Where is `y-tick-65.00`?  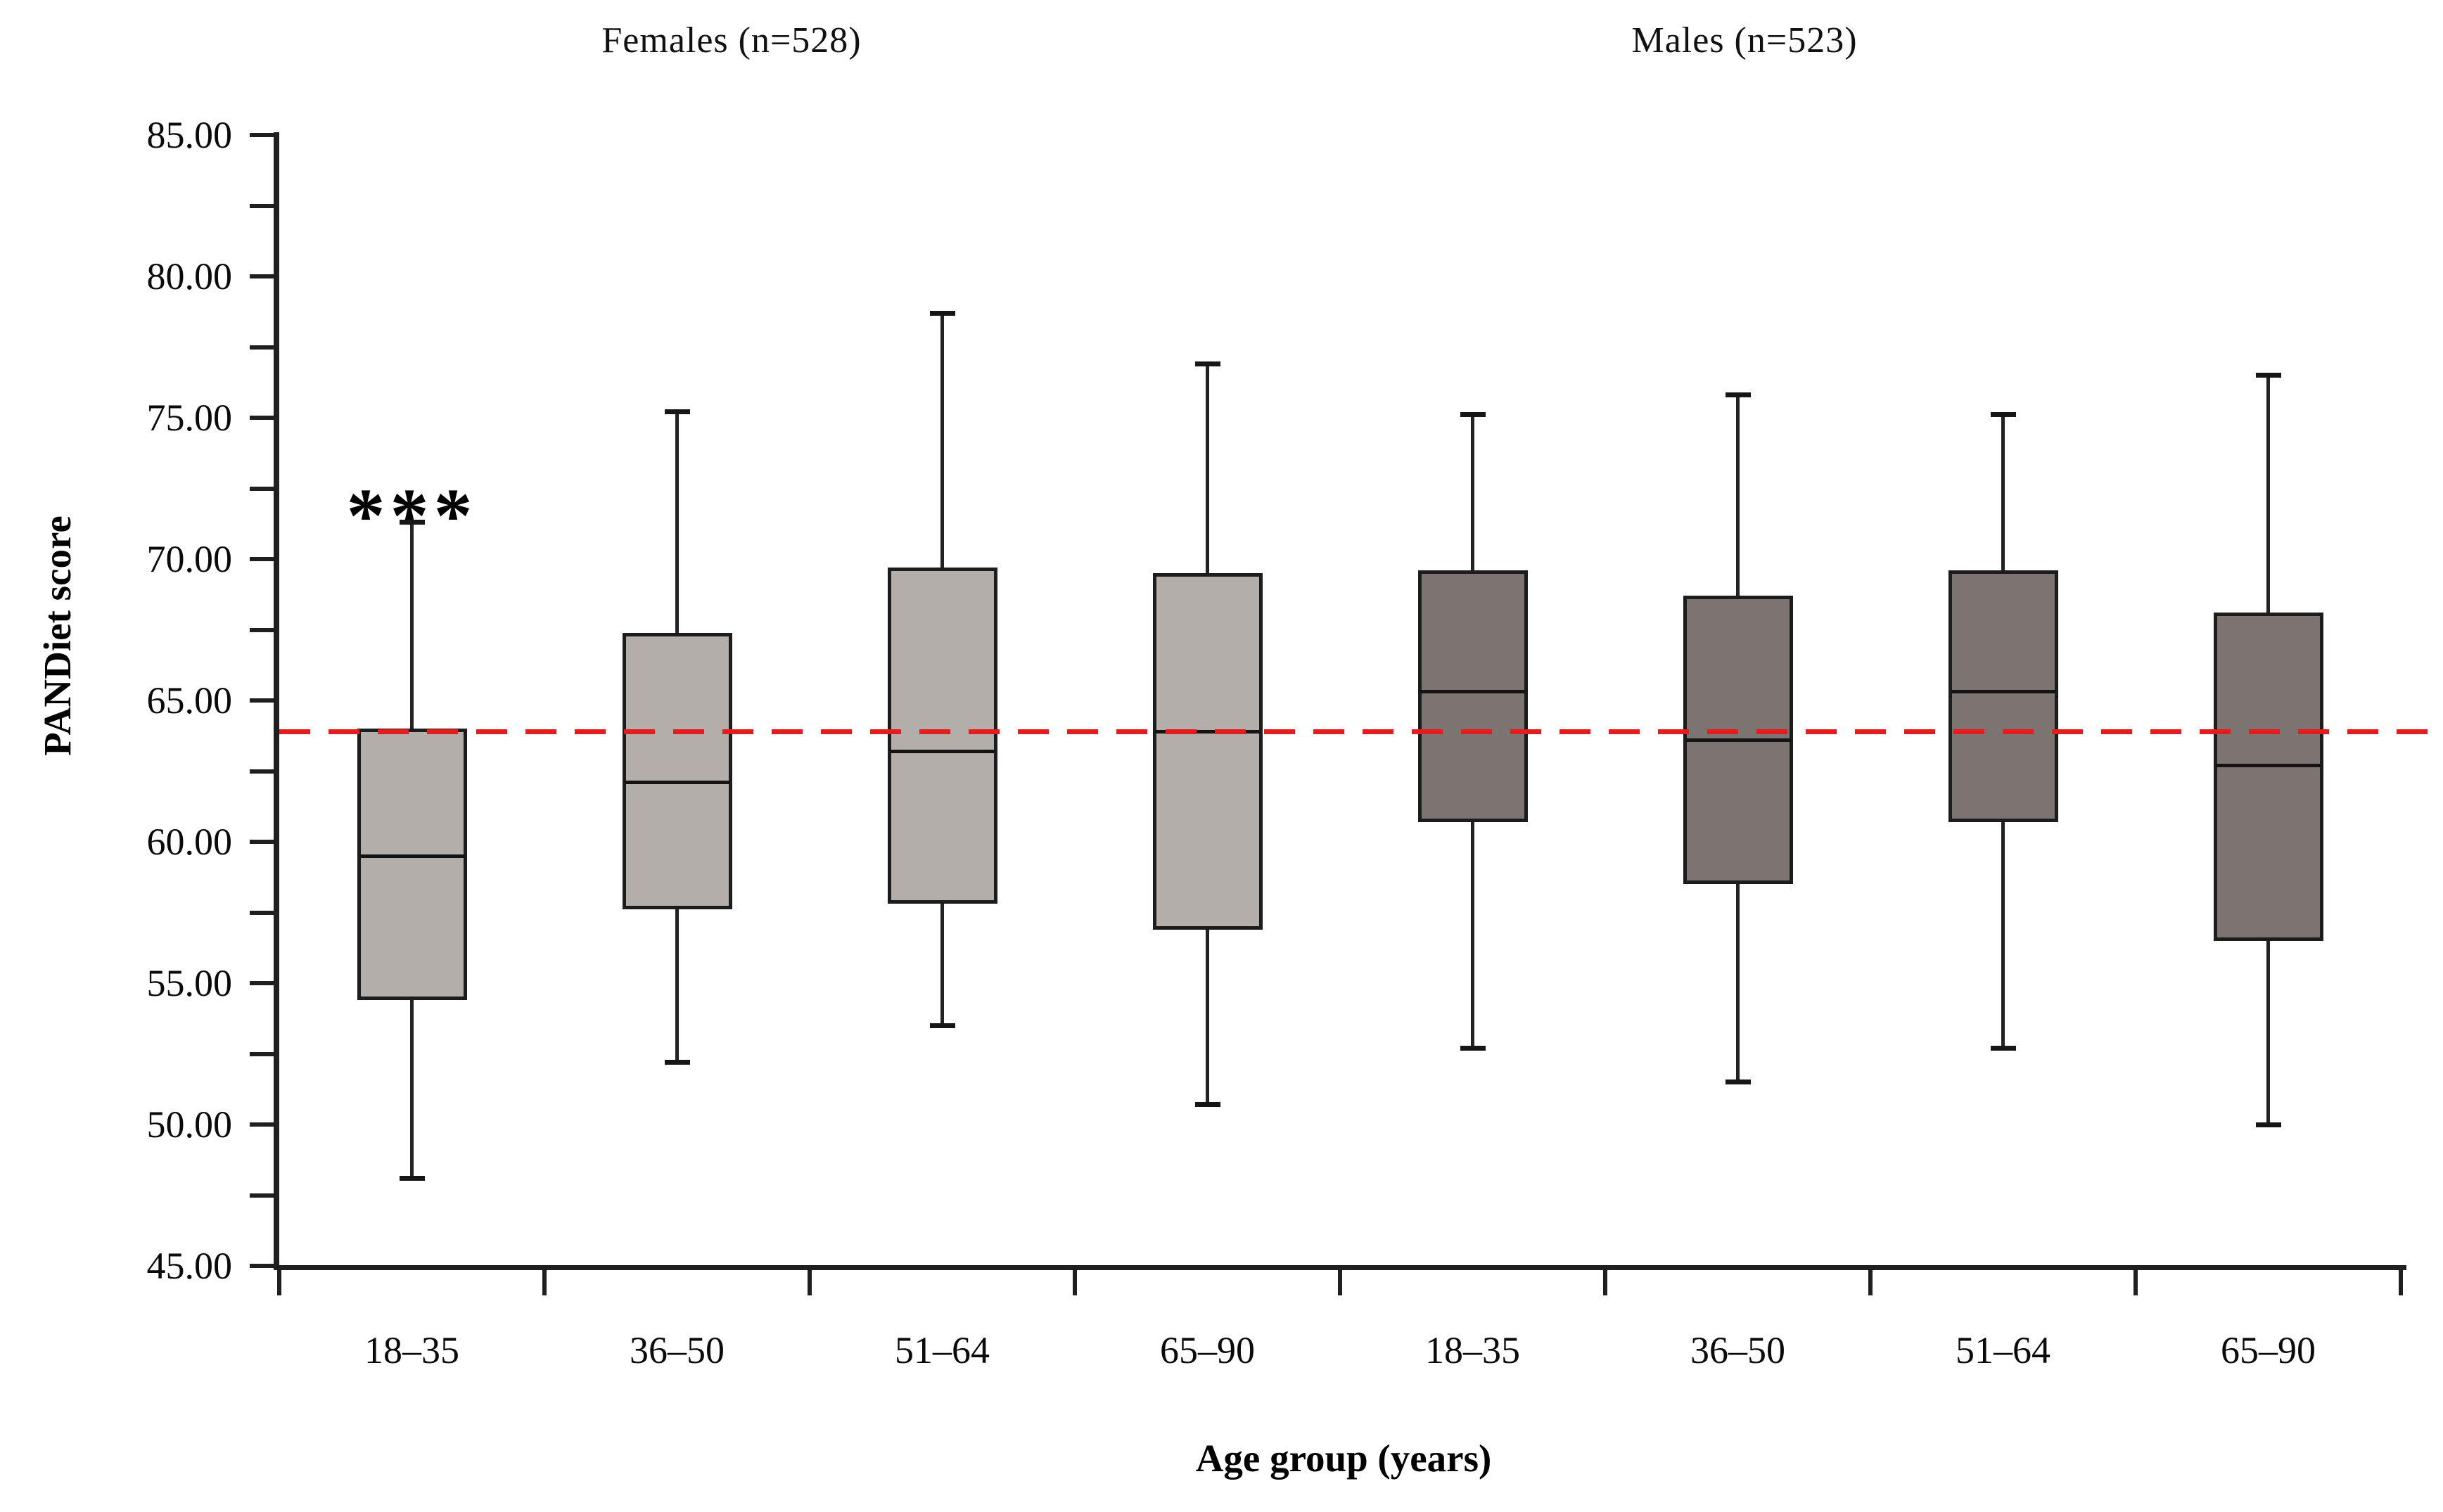
y-tick-65.00 is located at coordinates (262, 700).